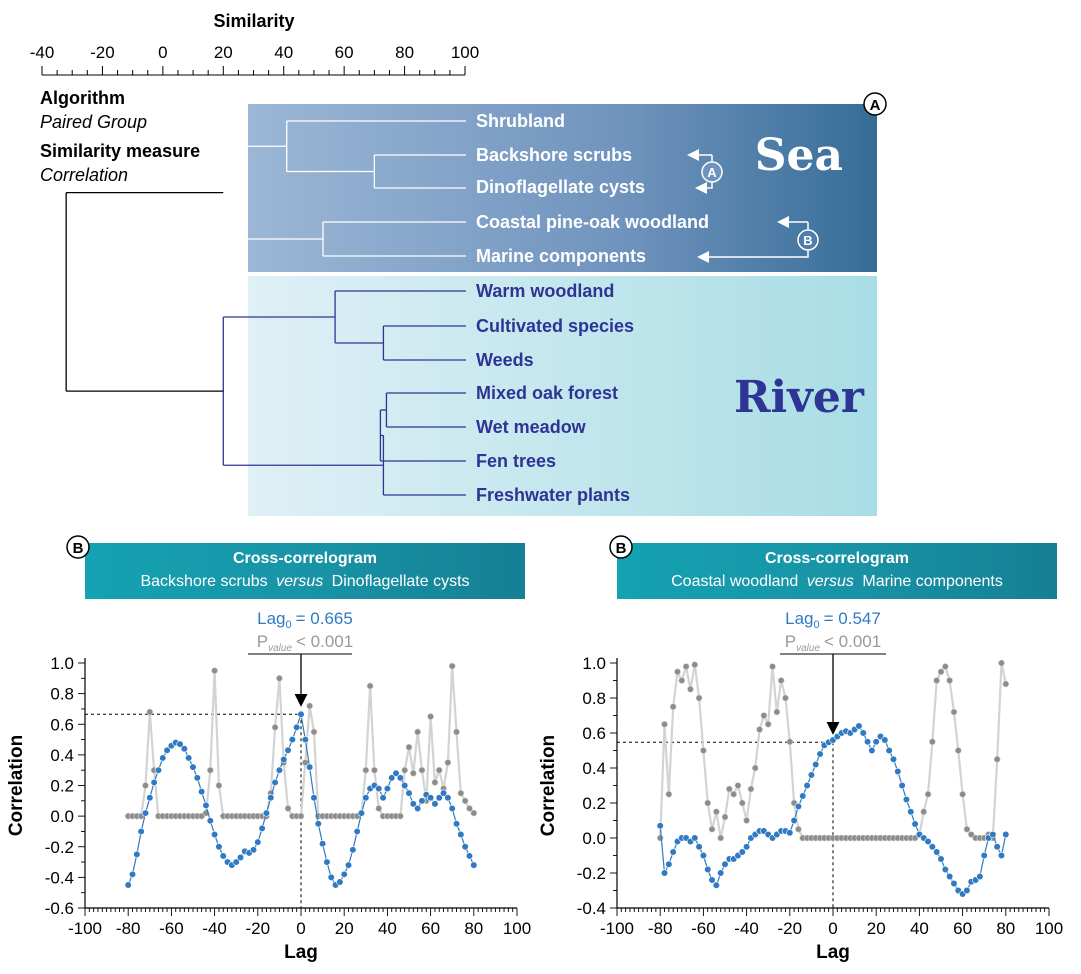  Describe the element at coordinates (171, 928) in the screenshot. I see `chart1-x-tick-label: -60` at that location.